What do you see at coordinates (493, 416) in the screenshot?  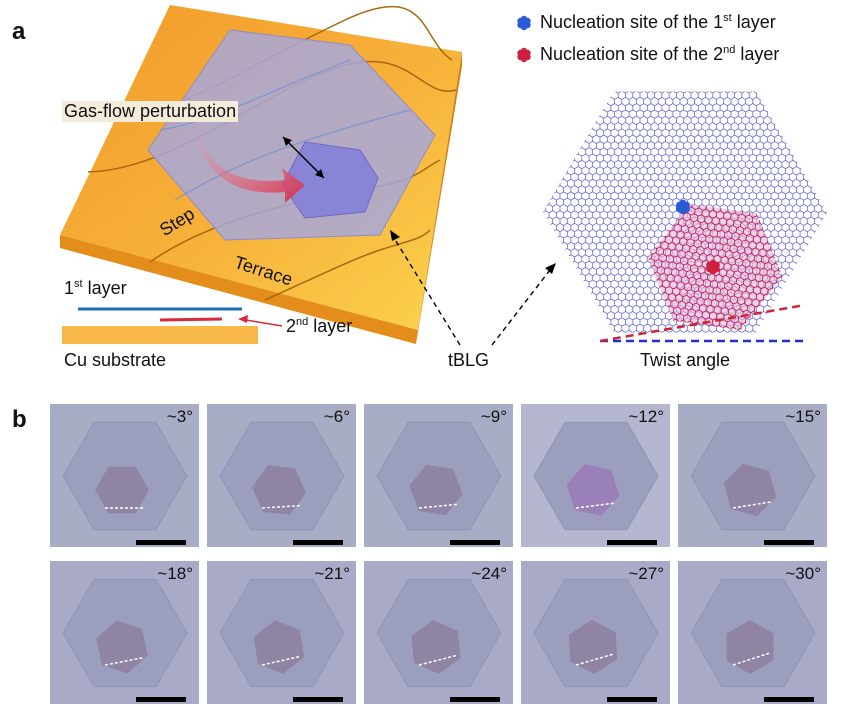 I see `twist-angle-value: ~9°` at bounding box center [493, 416].